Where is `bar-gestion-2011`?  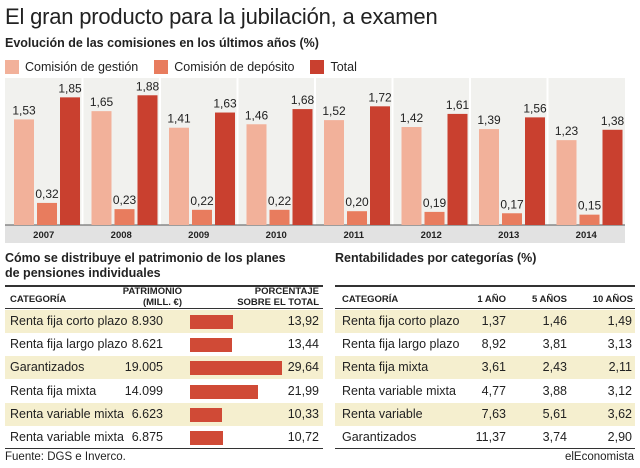
bar-gestion-2011 is located at coordinates (334, 172).